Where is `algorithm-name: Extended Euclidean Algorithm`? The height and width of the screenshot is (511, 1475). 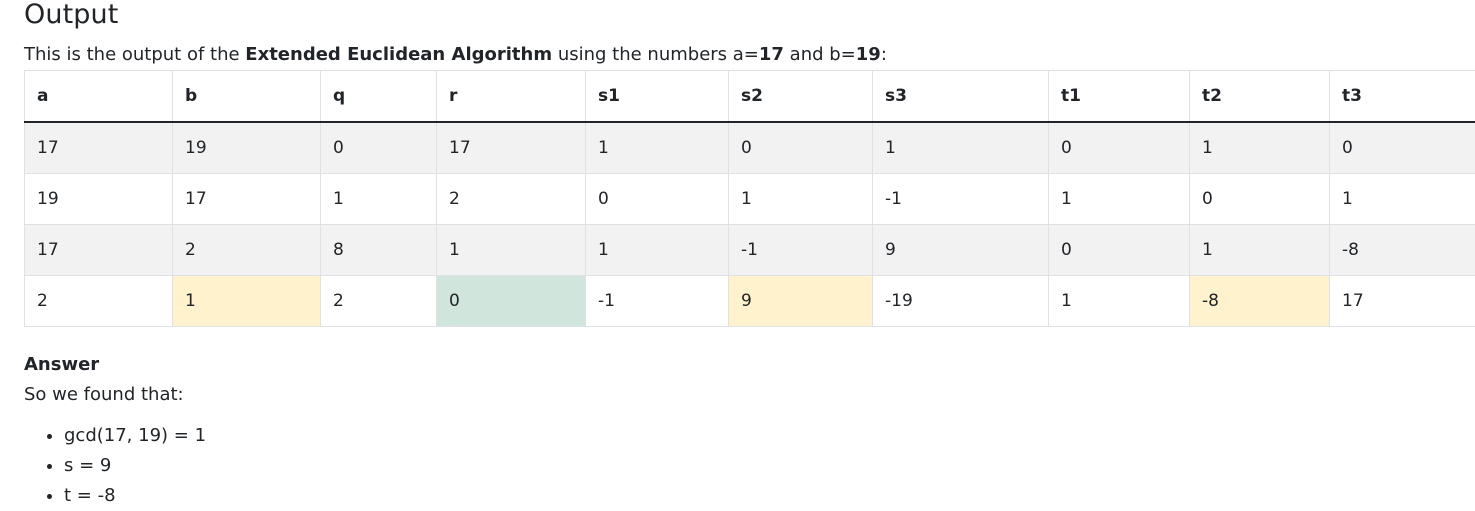 algorithm-name: Extended Euclidean Algorithm is located at coordinates (399, 54).